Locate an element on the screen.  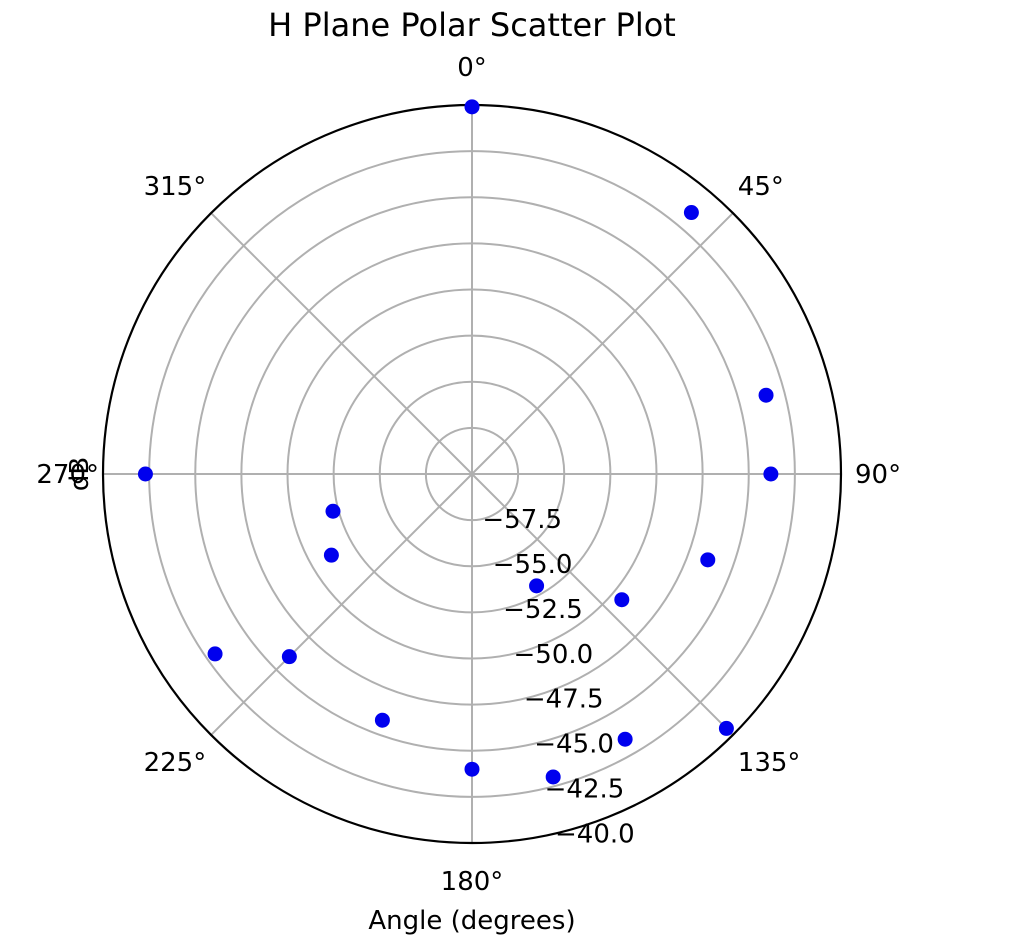
radial-tick-label-7: −40.0 is located at coordinates (595, 835).